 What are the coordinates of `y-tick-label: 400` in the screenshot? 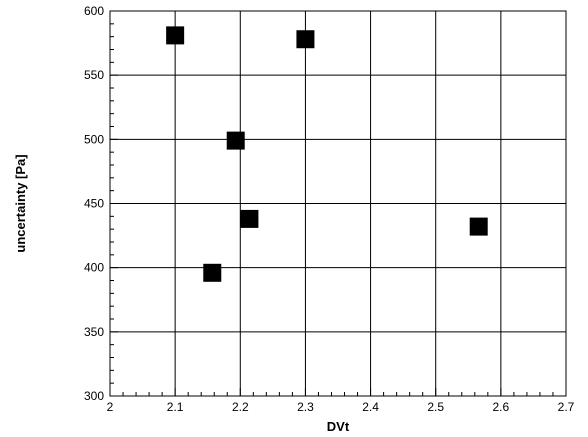 It's located at (94, 268).